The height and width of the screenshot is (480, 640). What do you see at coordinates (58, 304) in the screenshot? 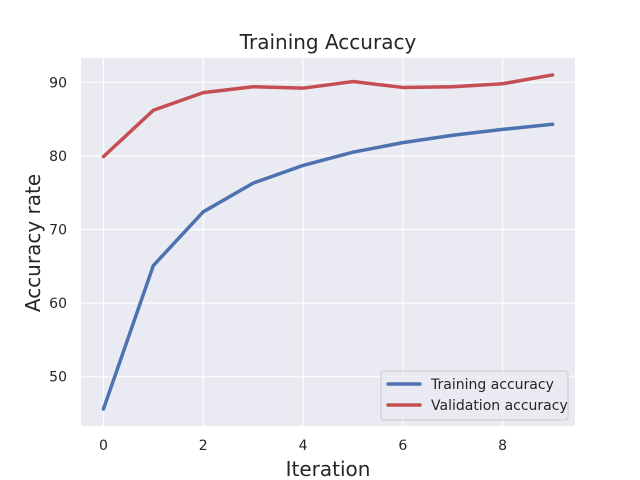
I see `y-tick-label: 60` at bounding box center [58, 304].